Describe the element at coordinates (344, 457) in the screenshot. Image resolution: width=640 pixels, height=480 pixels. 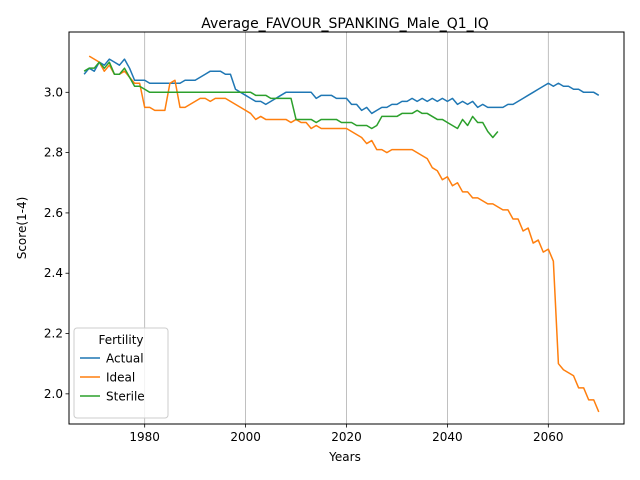
I see `x-axis-label: Years` at that location.